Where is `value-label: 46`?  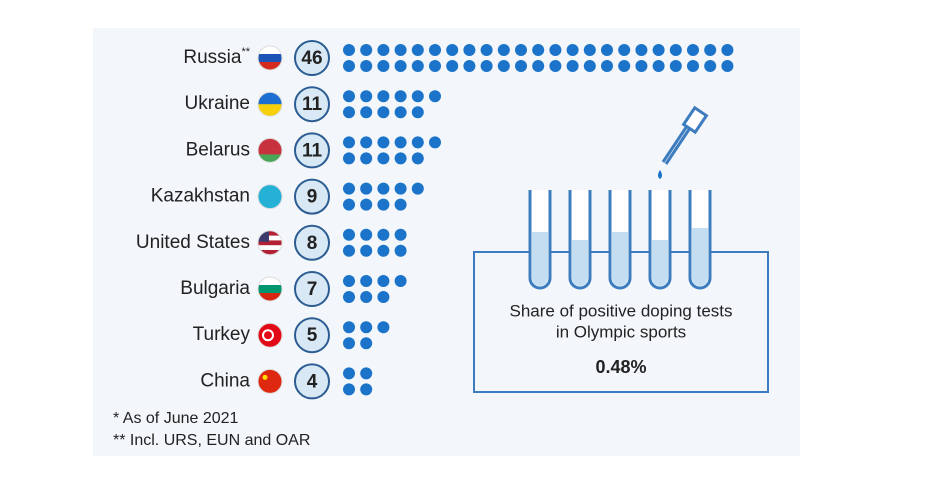 value-label: 46 is located at coordinates (311, 58).